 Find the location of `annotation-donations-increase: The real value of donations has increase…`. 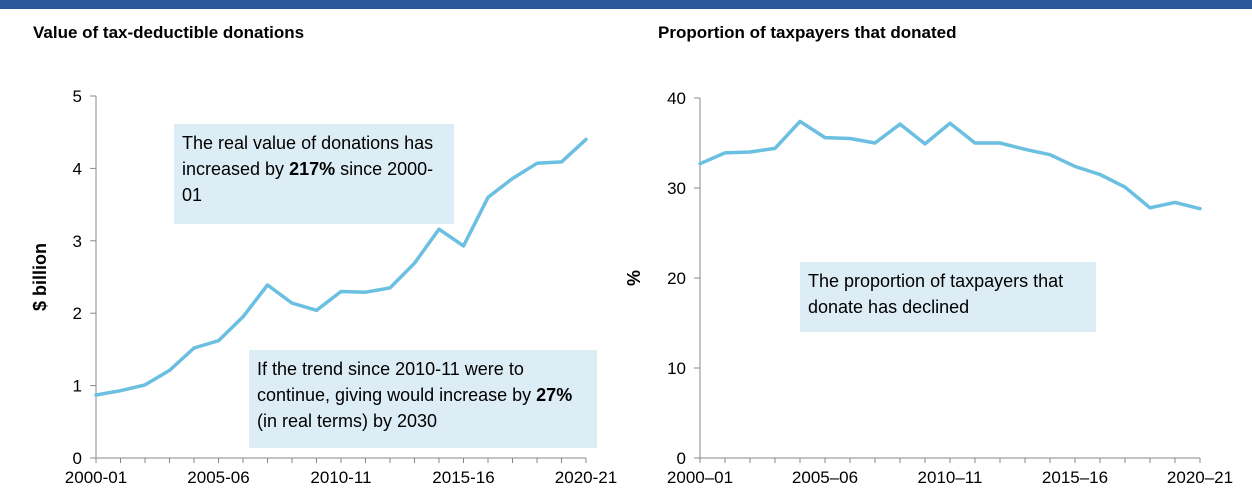

annotation-donations-increase: The real value of donations has increase… is located at coordinates (314, 174).